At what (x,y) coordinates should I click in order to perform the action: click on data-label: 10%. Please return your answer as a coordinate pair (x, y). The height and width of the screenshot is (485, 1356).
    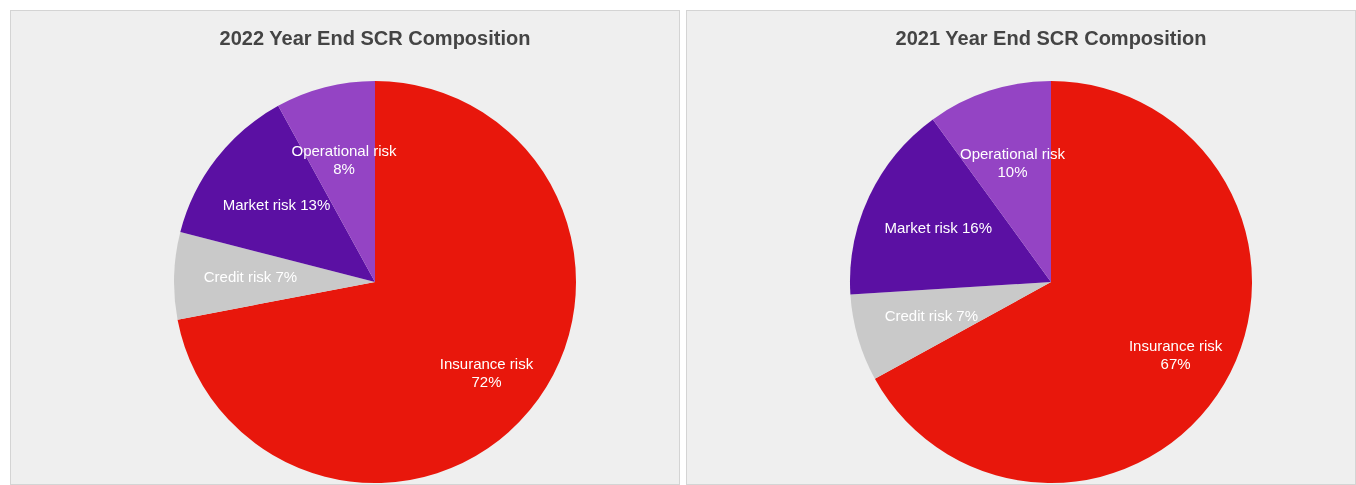
    Looking at the image, I should click on (1012, 171).